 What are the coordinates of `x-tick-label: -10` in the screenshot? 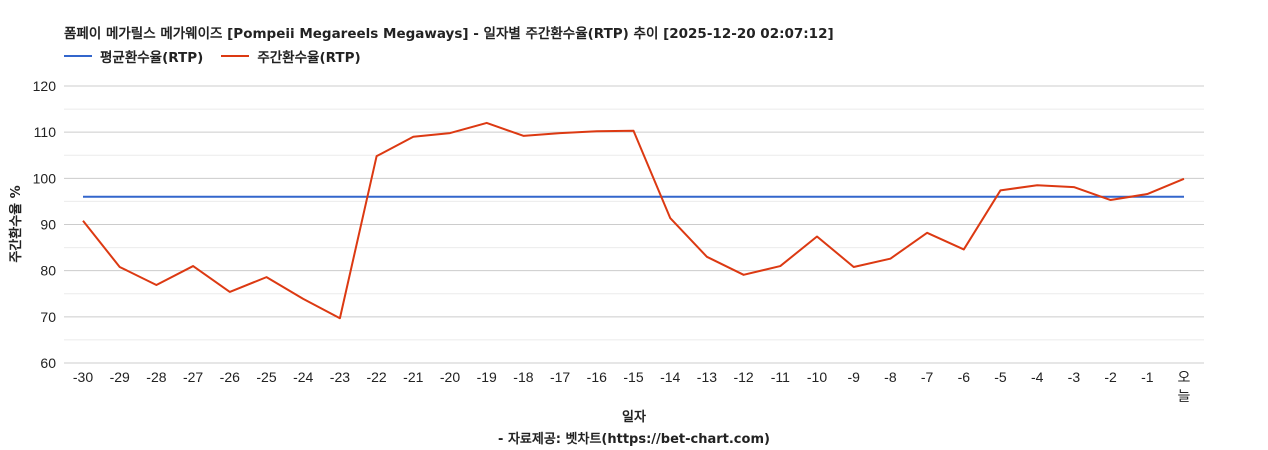 It's located at (817, 377).